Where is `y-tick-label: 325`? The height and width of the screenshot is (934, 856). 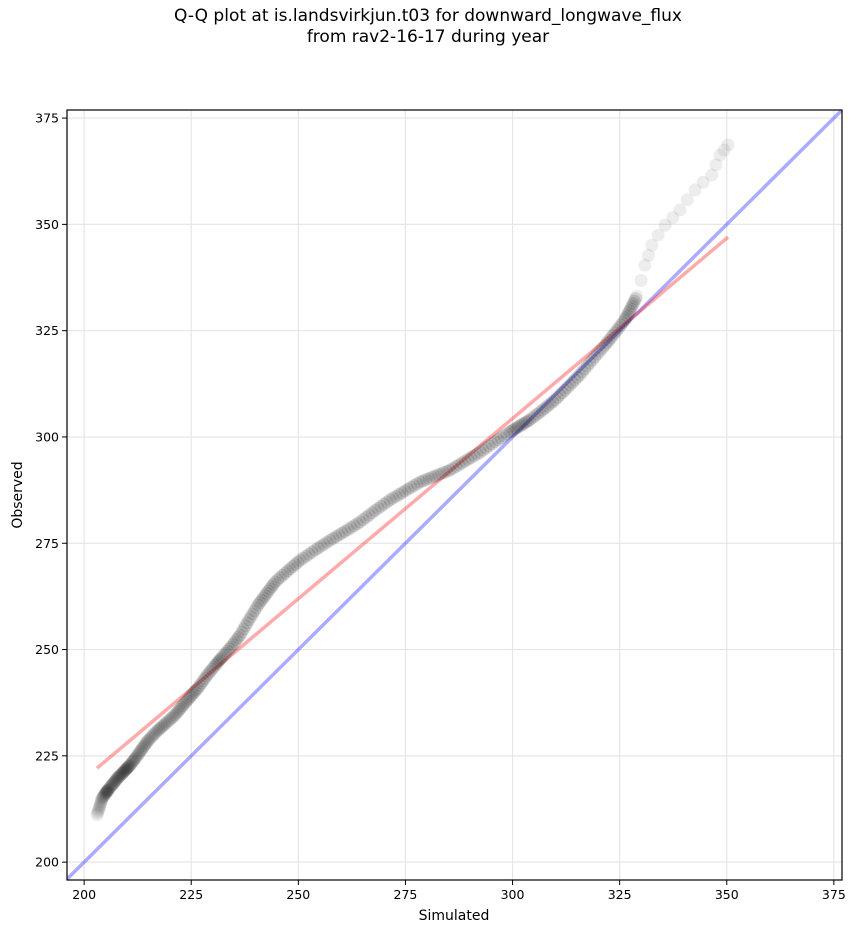 y-tick-label: 325 is located at coordinates (47, 330).